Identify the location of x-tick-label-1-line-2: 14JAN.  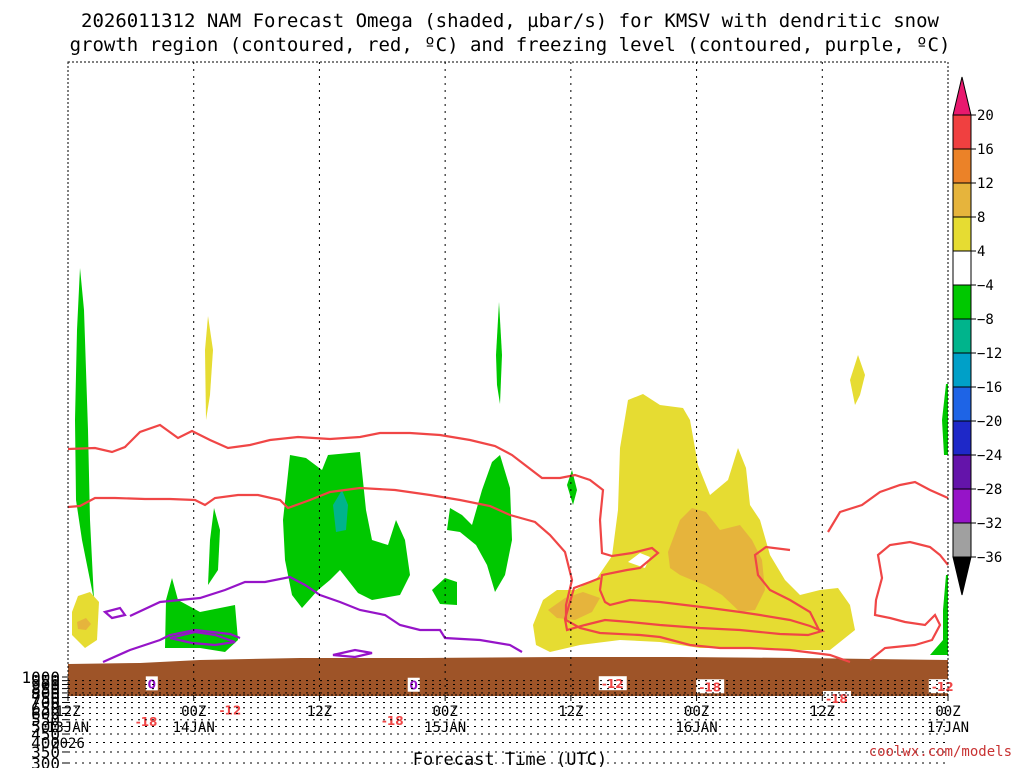
(194, 728).